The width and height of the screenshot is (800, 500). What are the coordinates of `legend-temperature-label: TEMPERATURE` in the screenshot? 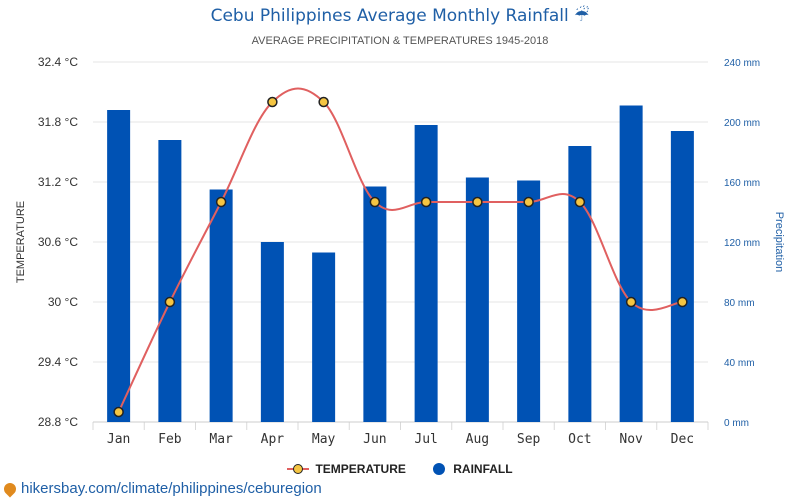 It's located at (360, 469).